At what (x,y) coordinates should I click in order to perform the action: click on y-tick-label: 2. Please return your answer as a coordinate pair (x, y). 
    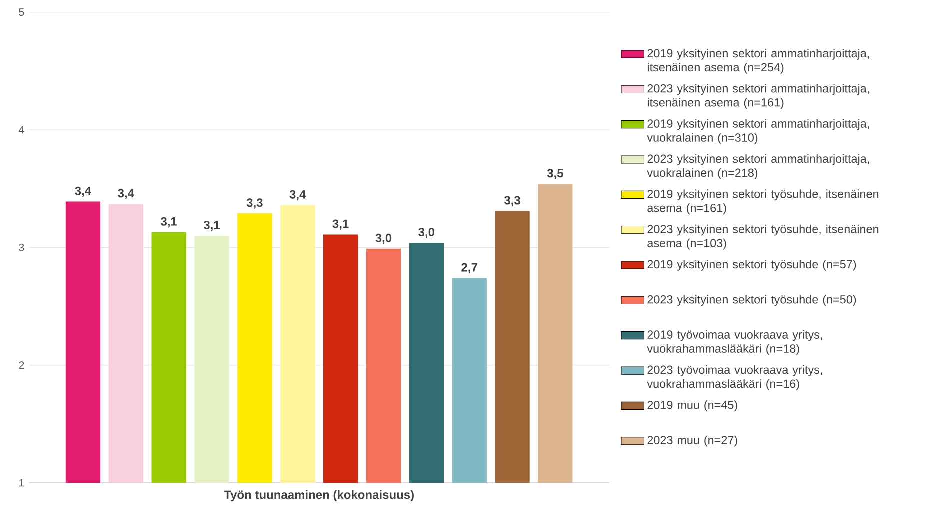
    Looking at the image, I should click on (21, 366).